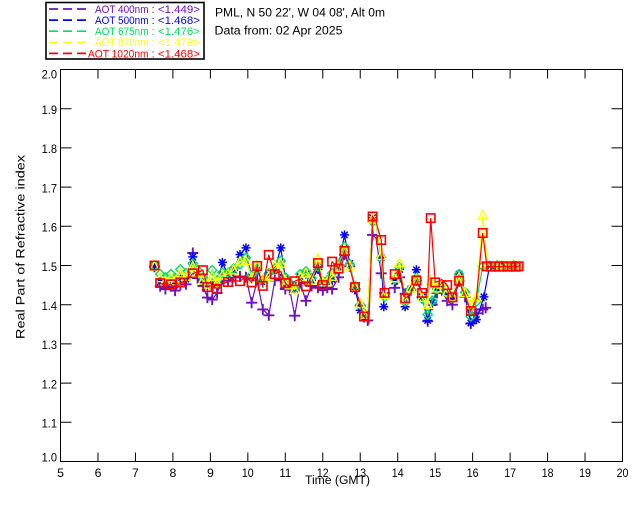  Describe the element at coordinates (50, 458) in the screenshot. I see `svg-text: 1.0` at that location.